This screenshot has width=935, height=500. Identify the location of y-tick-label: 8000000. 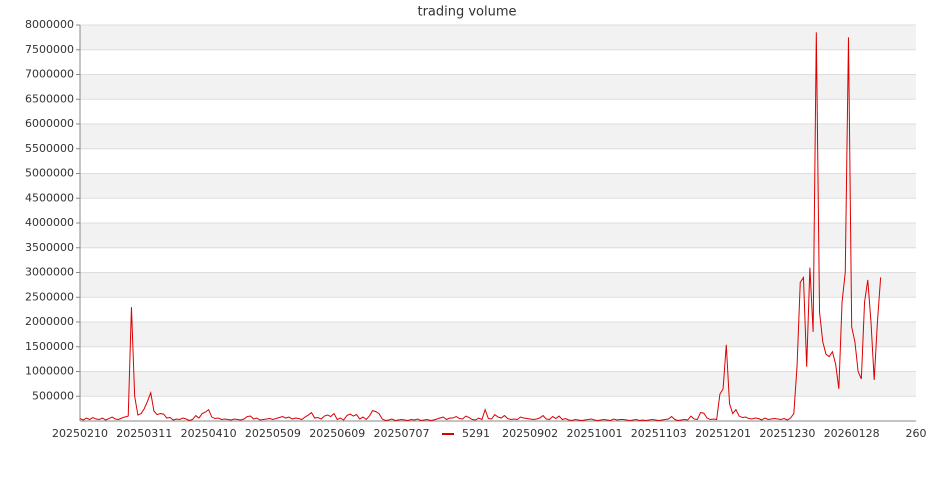
(49, 24).